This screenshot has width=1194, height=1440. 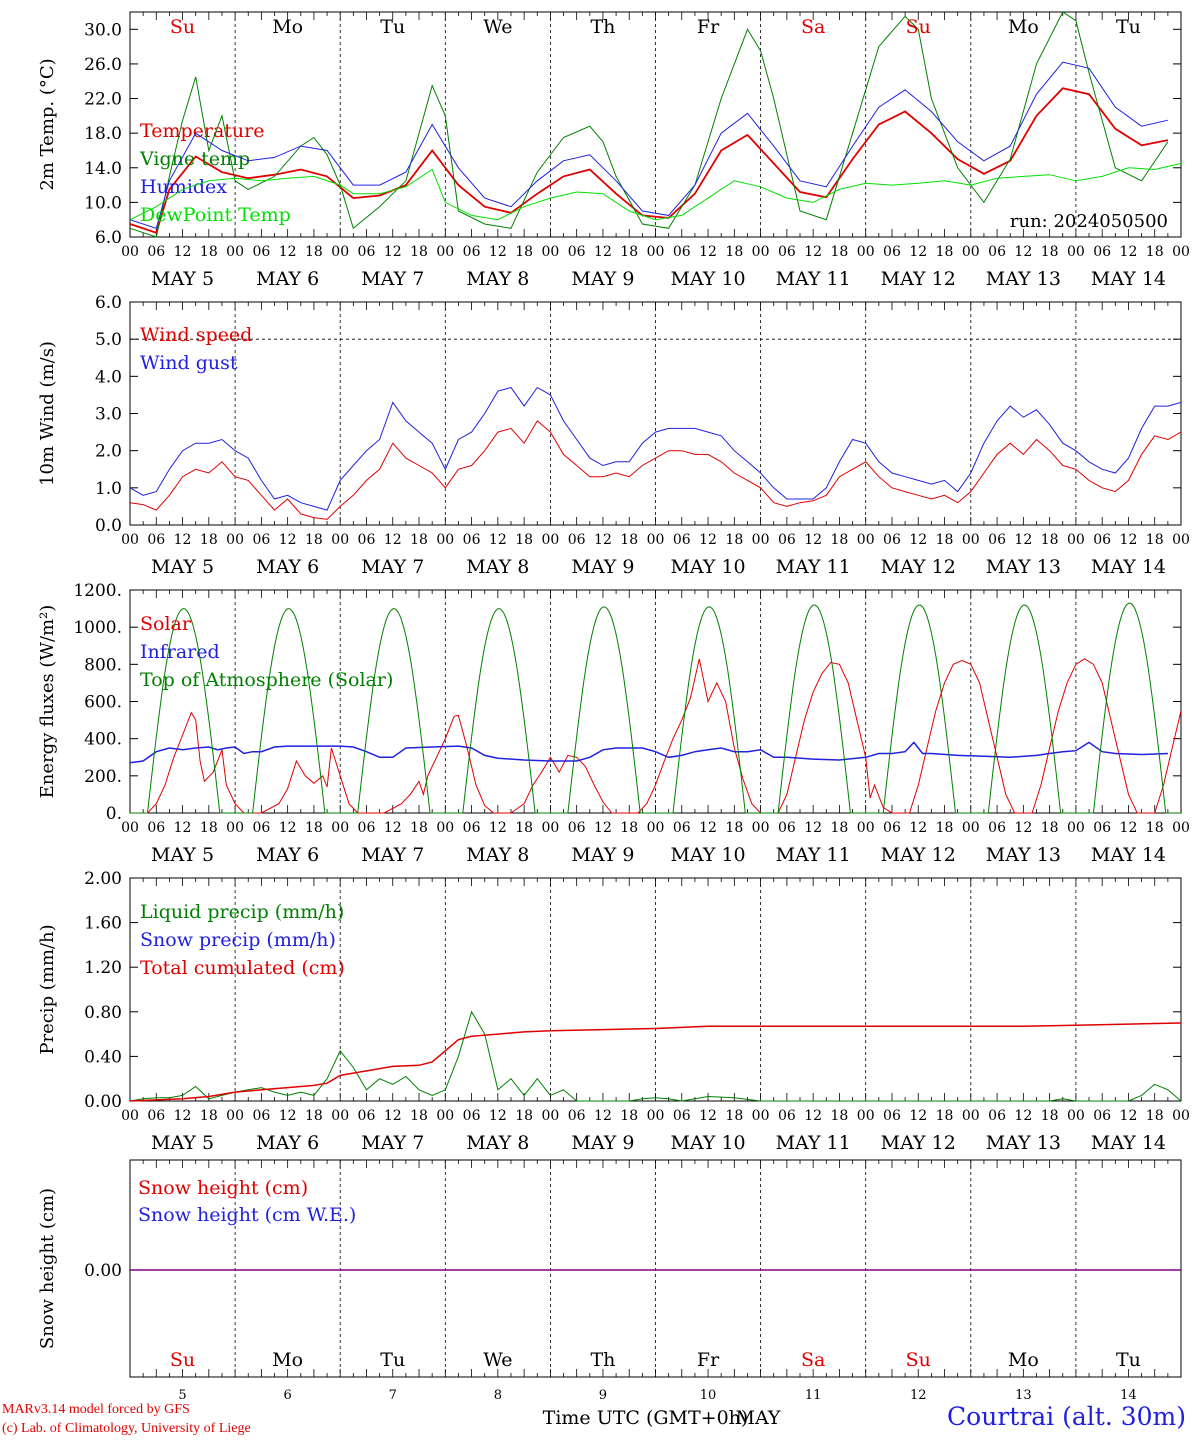 What do you see at coordinates (196, 335) in the screenshot?
I see `legend-entry: Wind speed` at bounding box center [196, 335].